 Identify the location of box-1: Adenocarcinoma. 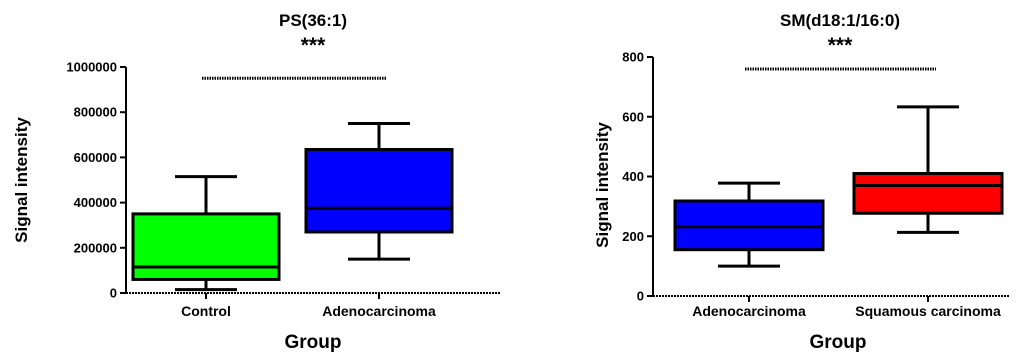
(749, 250).